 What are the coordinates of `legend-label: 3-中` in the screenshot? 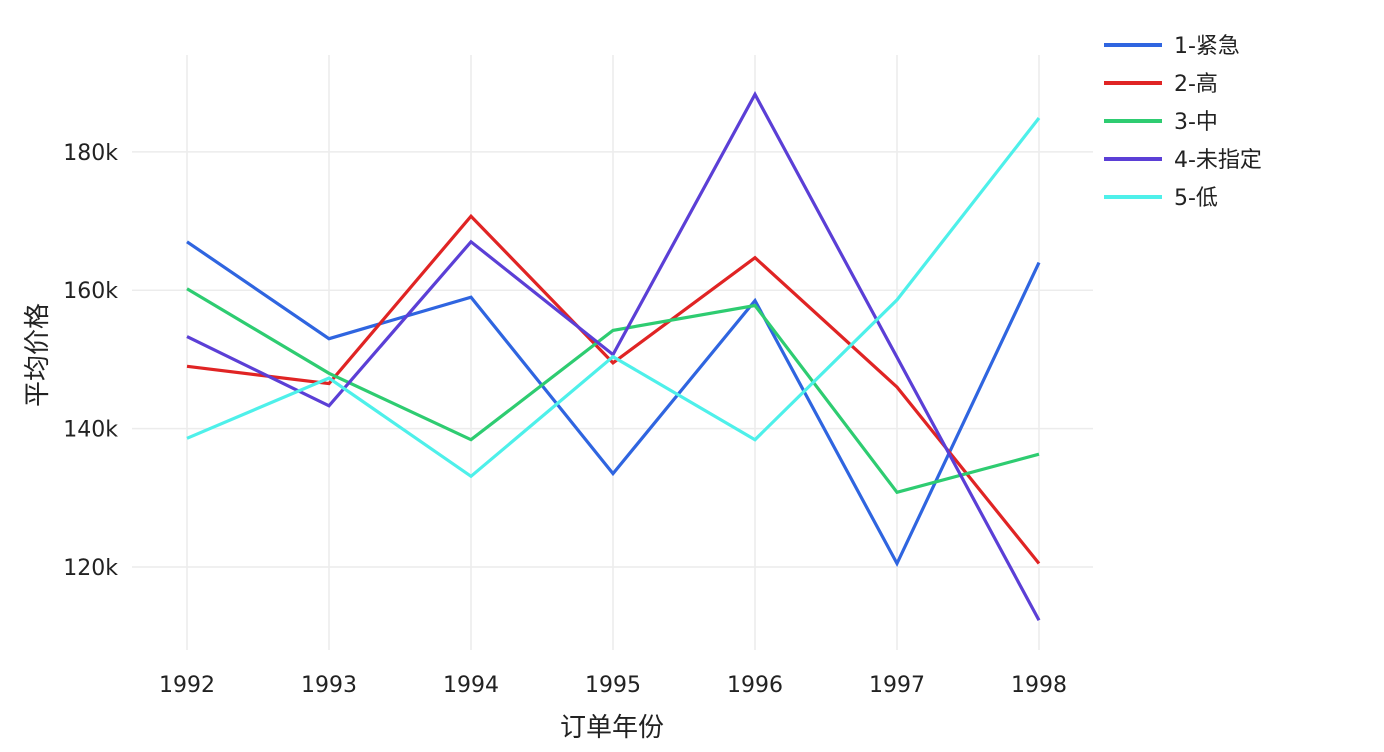 It's located at (1196, 122).